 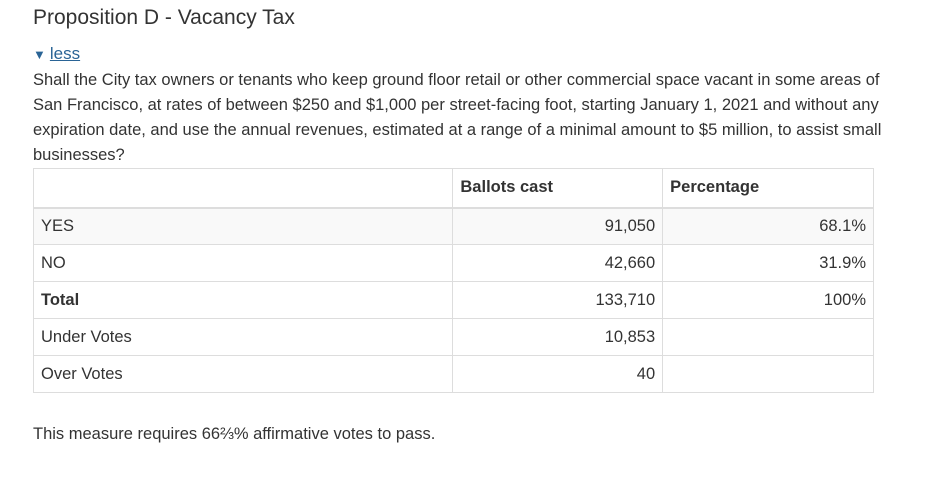 I want to click on header-ballots-cast: Ballots cast, so click(x=558, y=188).